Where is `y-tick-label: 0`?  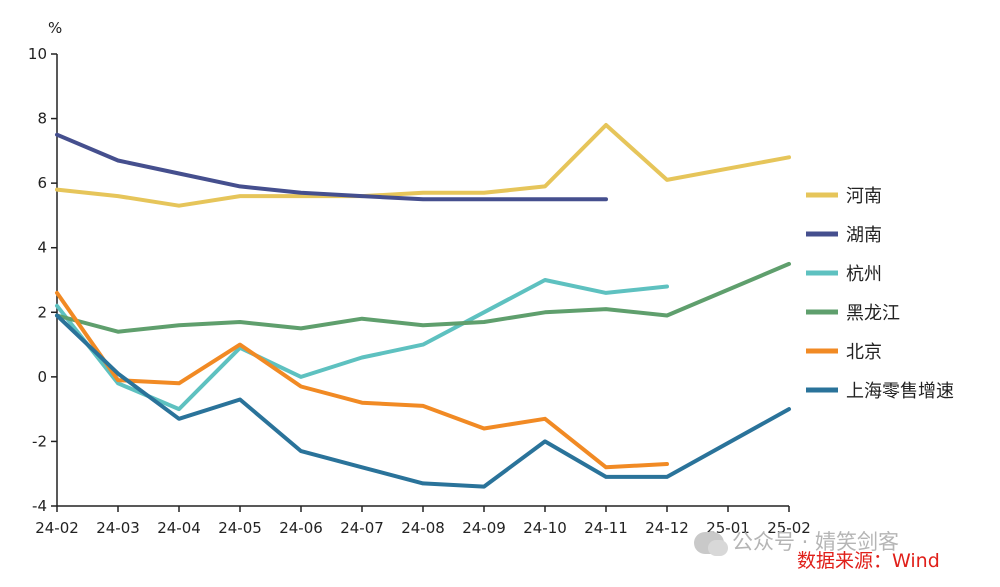
y-tick-label: 0 is located at coordinates (42, 377).